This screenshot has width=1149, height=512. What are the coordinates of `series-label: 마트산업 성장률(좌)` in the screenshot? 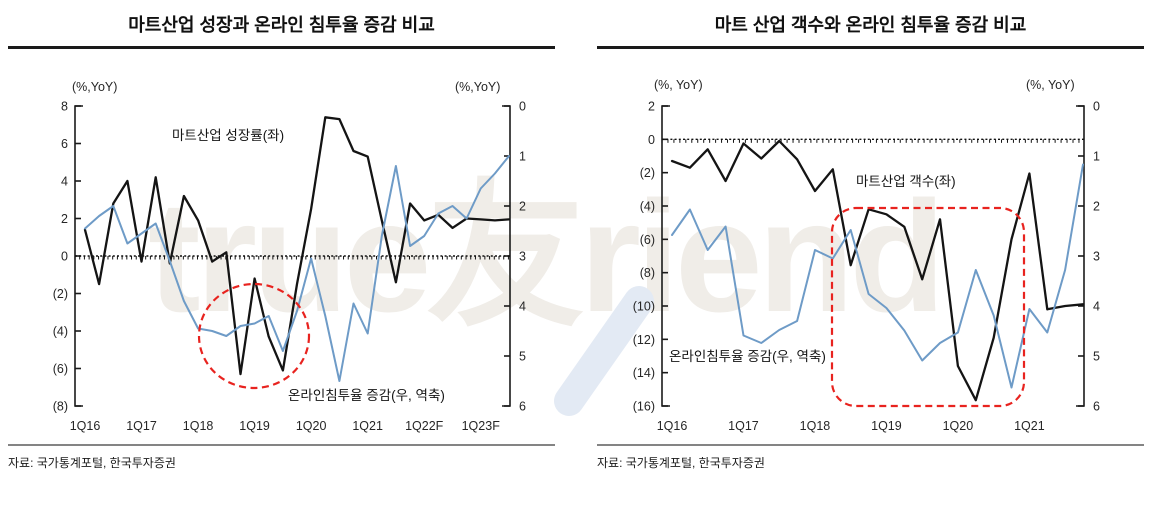 It's located at (228, 135).